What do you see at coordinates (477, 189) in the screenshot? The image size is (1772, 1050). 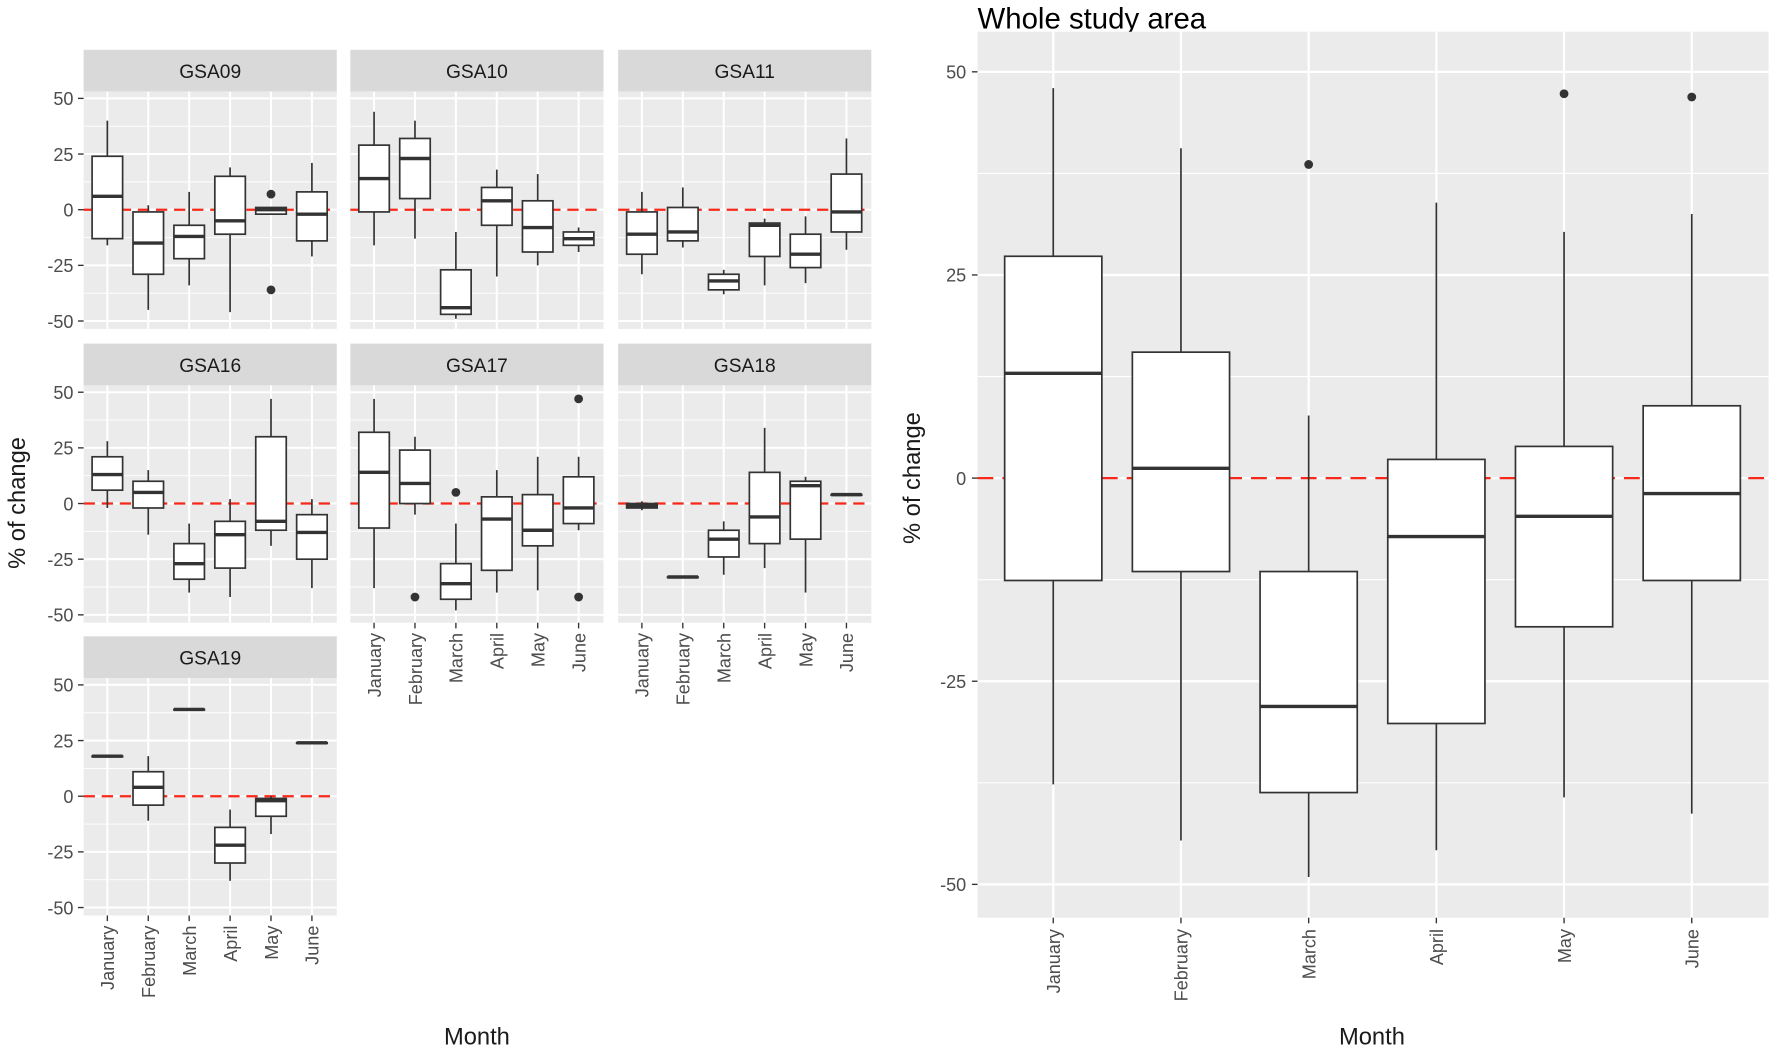 I see `facet-panel-gsa10: GSA10` at bounding box center [477, 189].